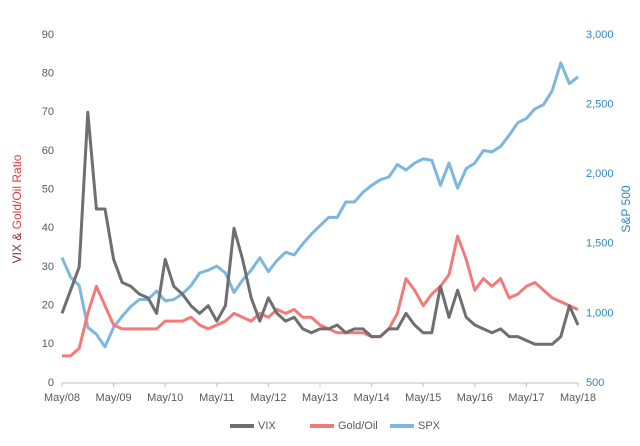 This screenshot has width=640, height=446. Describe the element at coordinates (17, 191) in the screenshot. I see `y-label-part: Gold/Oil Ratio` at that location.